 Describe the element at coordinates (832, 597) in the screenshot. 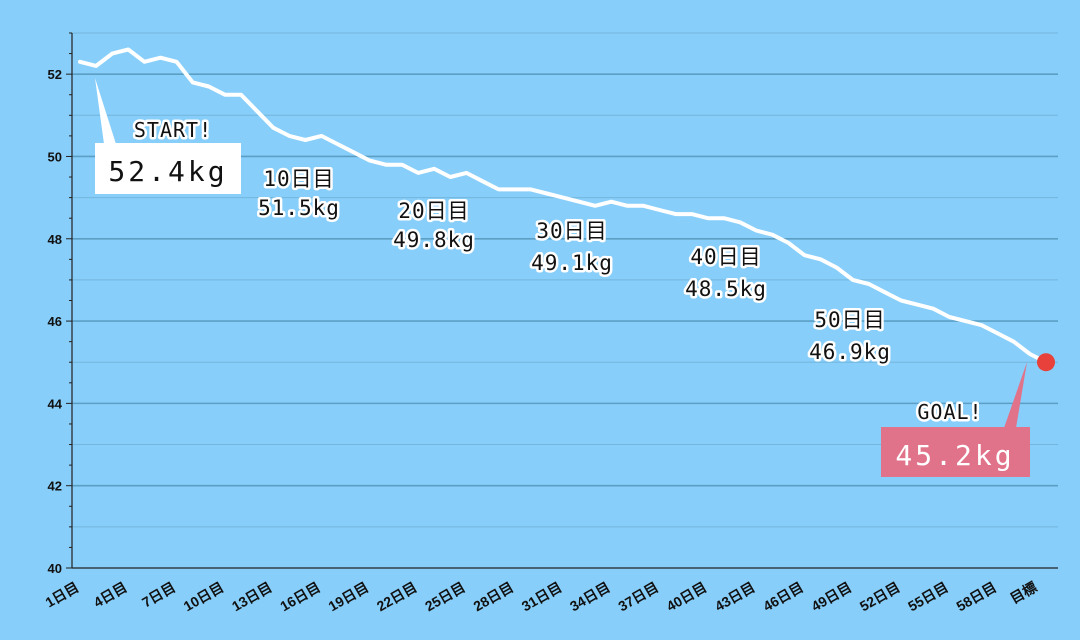

I see `x-tick-label: 49日目` at that location.